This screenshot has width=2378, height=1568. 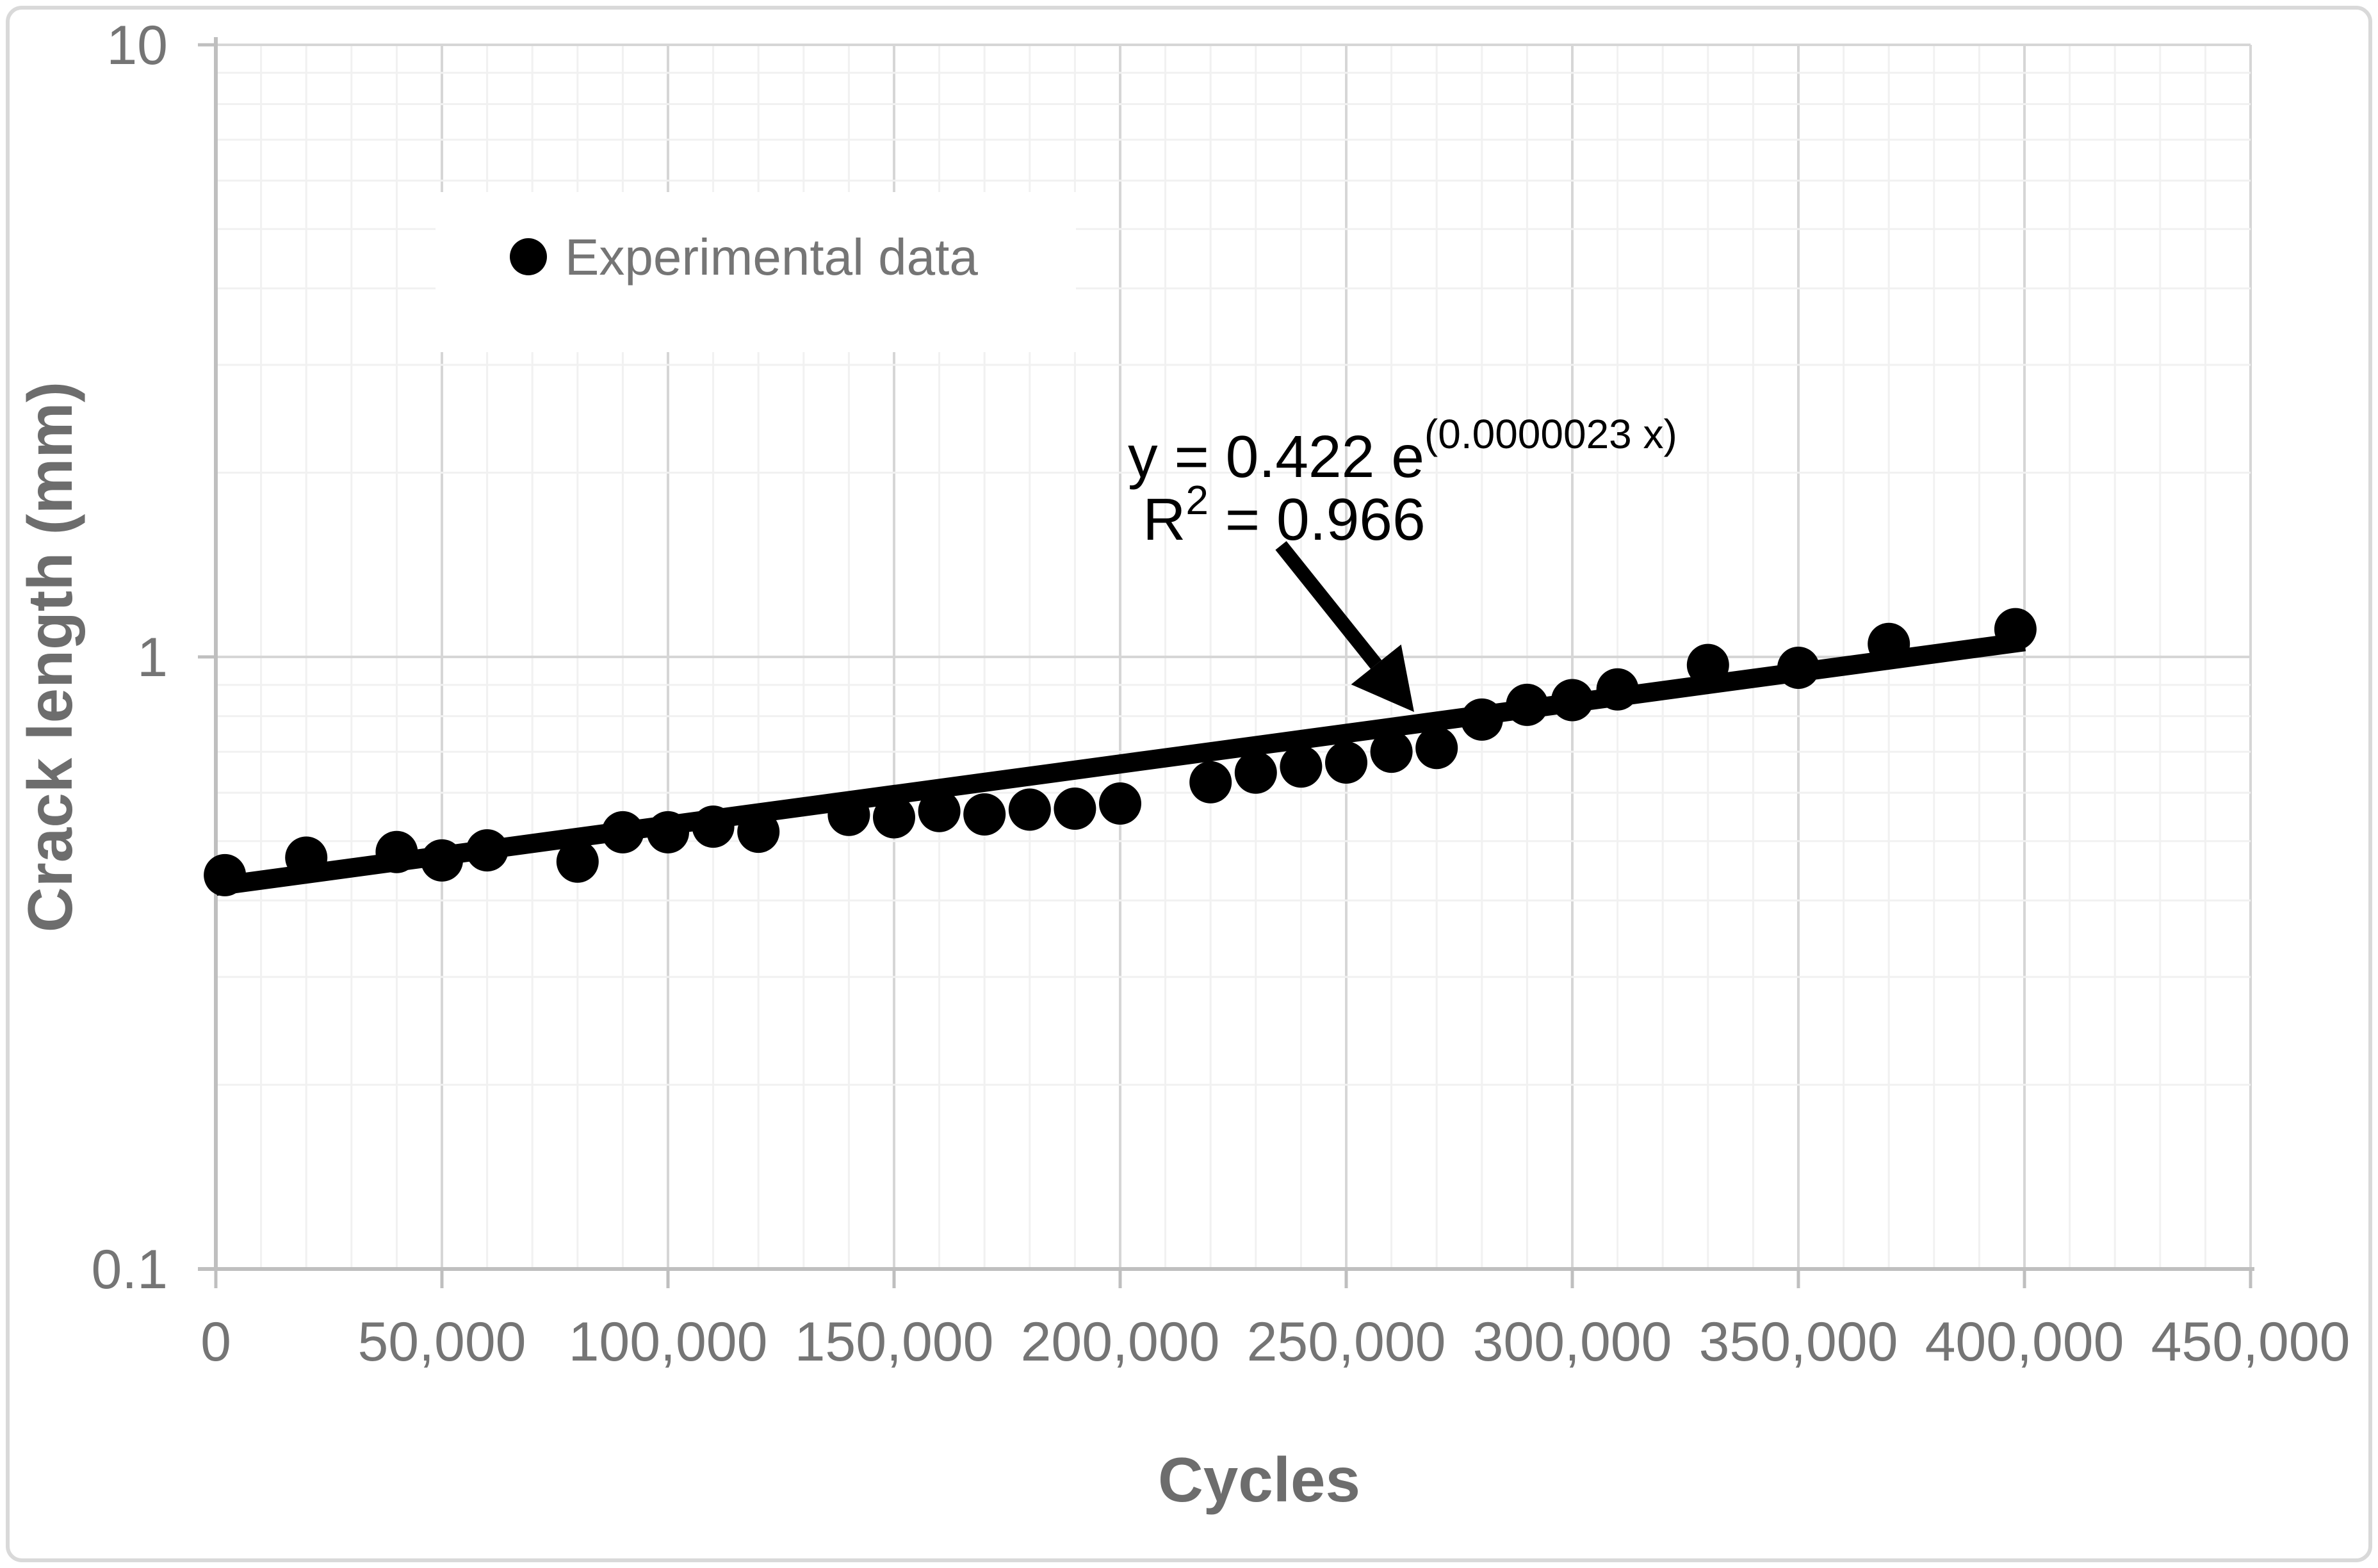 I want to click on x-tick-label: 150,000, so click(x=895, y=1342).